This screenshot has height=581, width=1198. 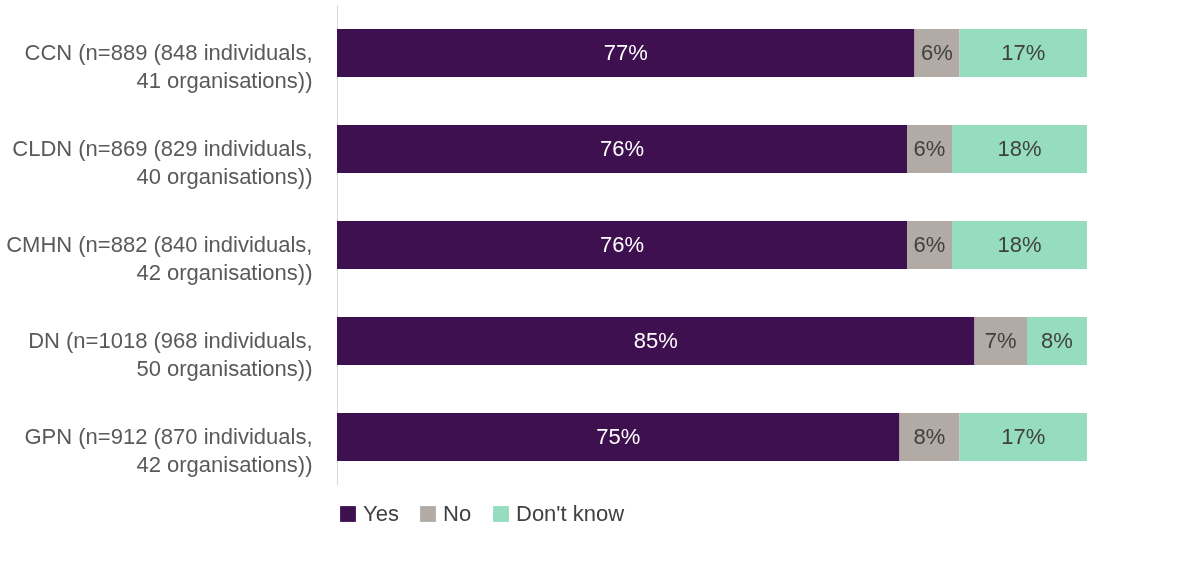 I want to click on y-tick-label: GPN (n=912 (870 individuals, 42 organisations)), so click(x=168, y=450).